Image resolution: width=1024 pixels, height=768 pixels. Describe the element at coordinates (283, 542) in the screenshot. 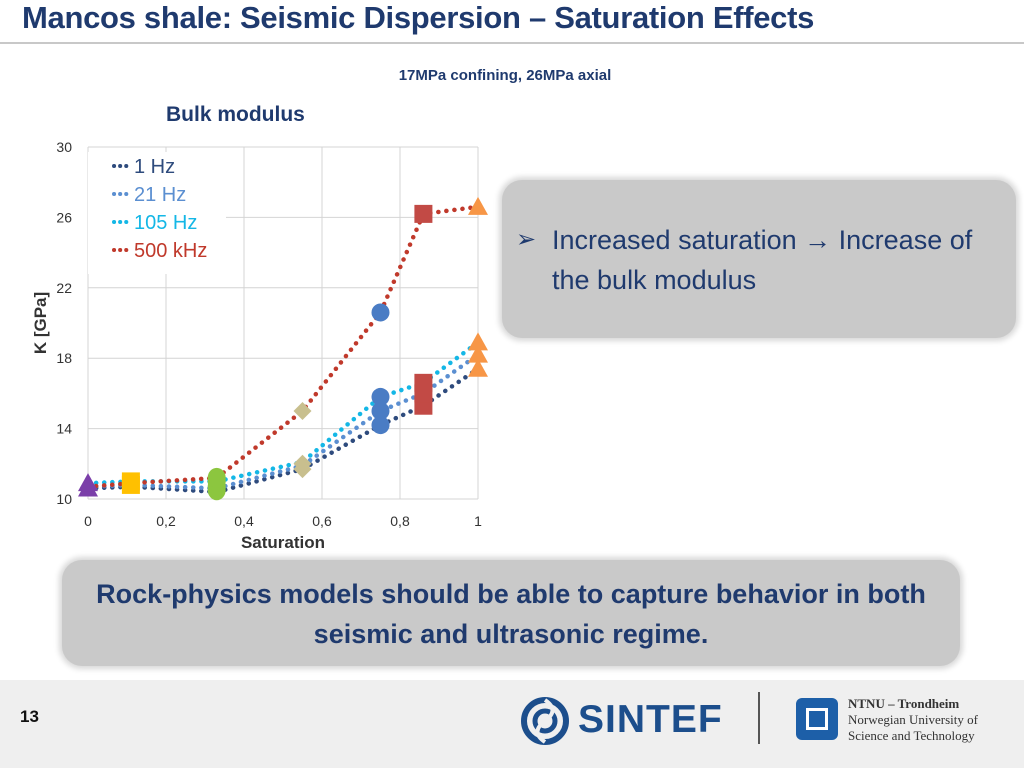

I see `x-axis-label: Saturation` at that location.